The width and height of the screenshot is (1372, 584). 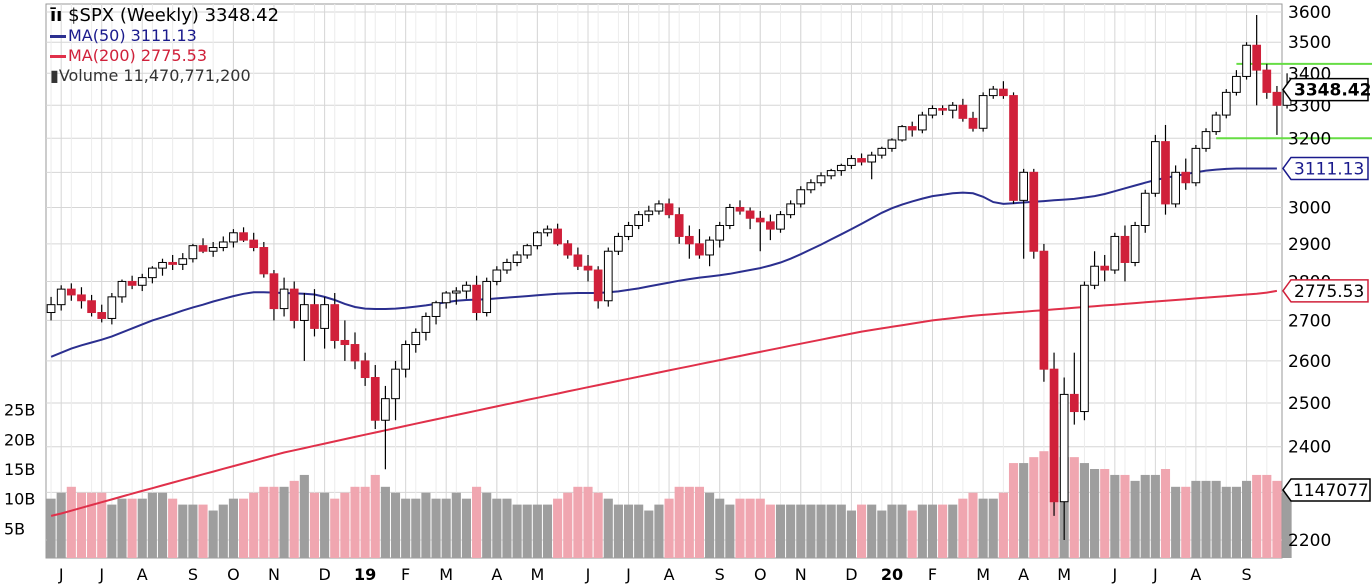 What do you see at coordinates (720, 574) in the screenshot?
I see `x-tick-label: S` at bounding box center [720, 574].